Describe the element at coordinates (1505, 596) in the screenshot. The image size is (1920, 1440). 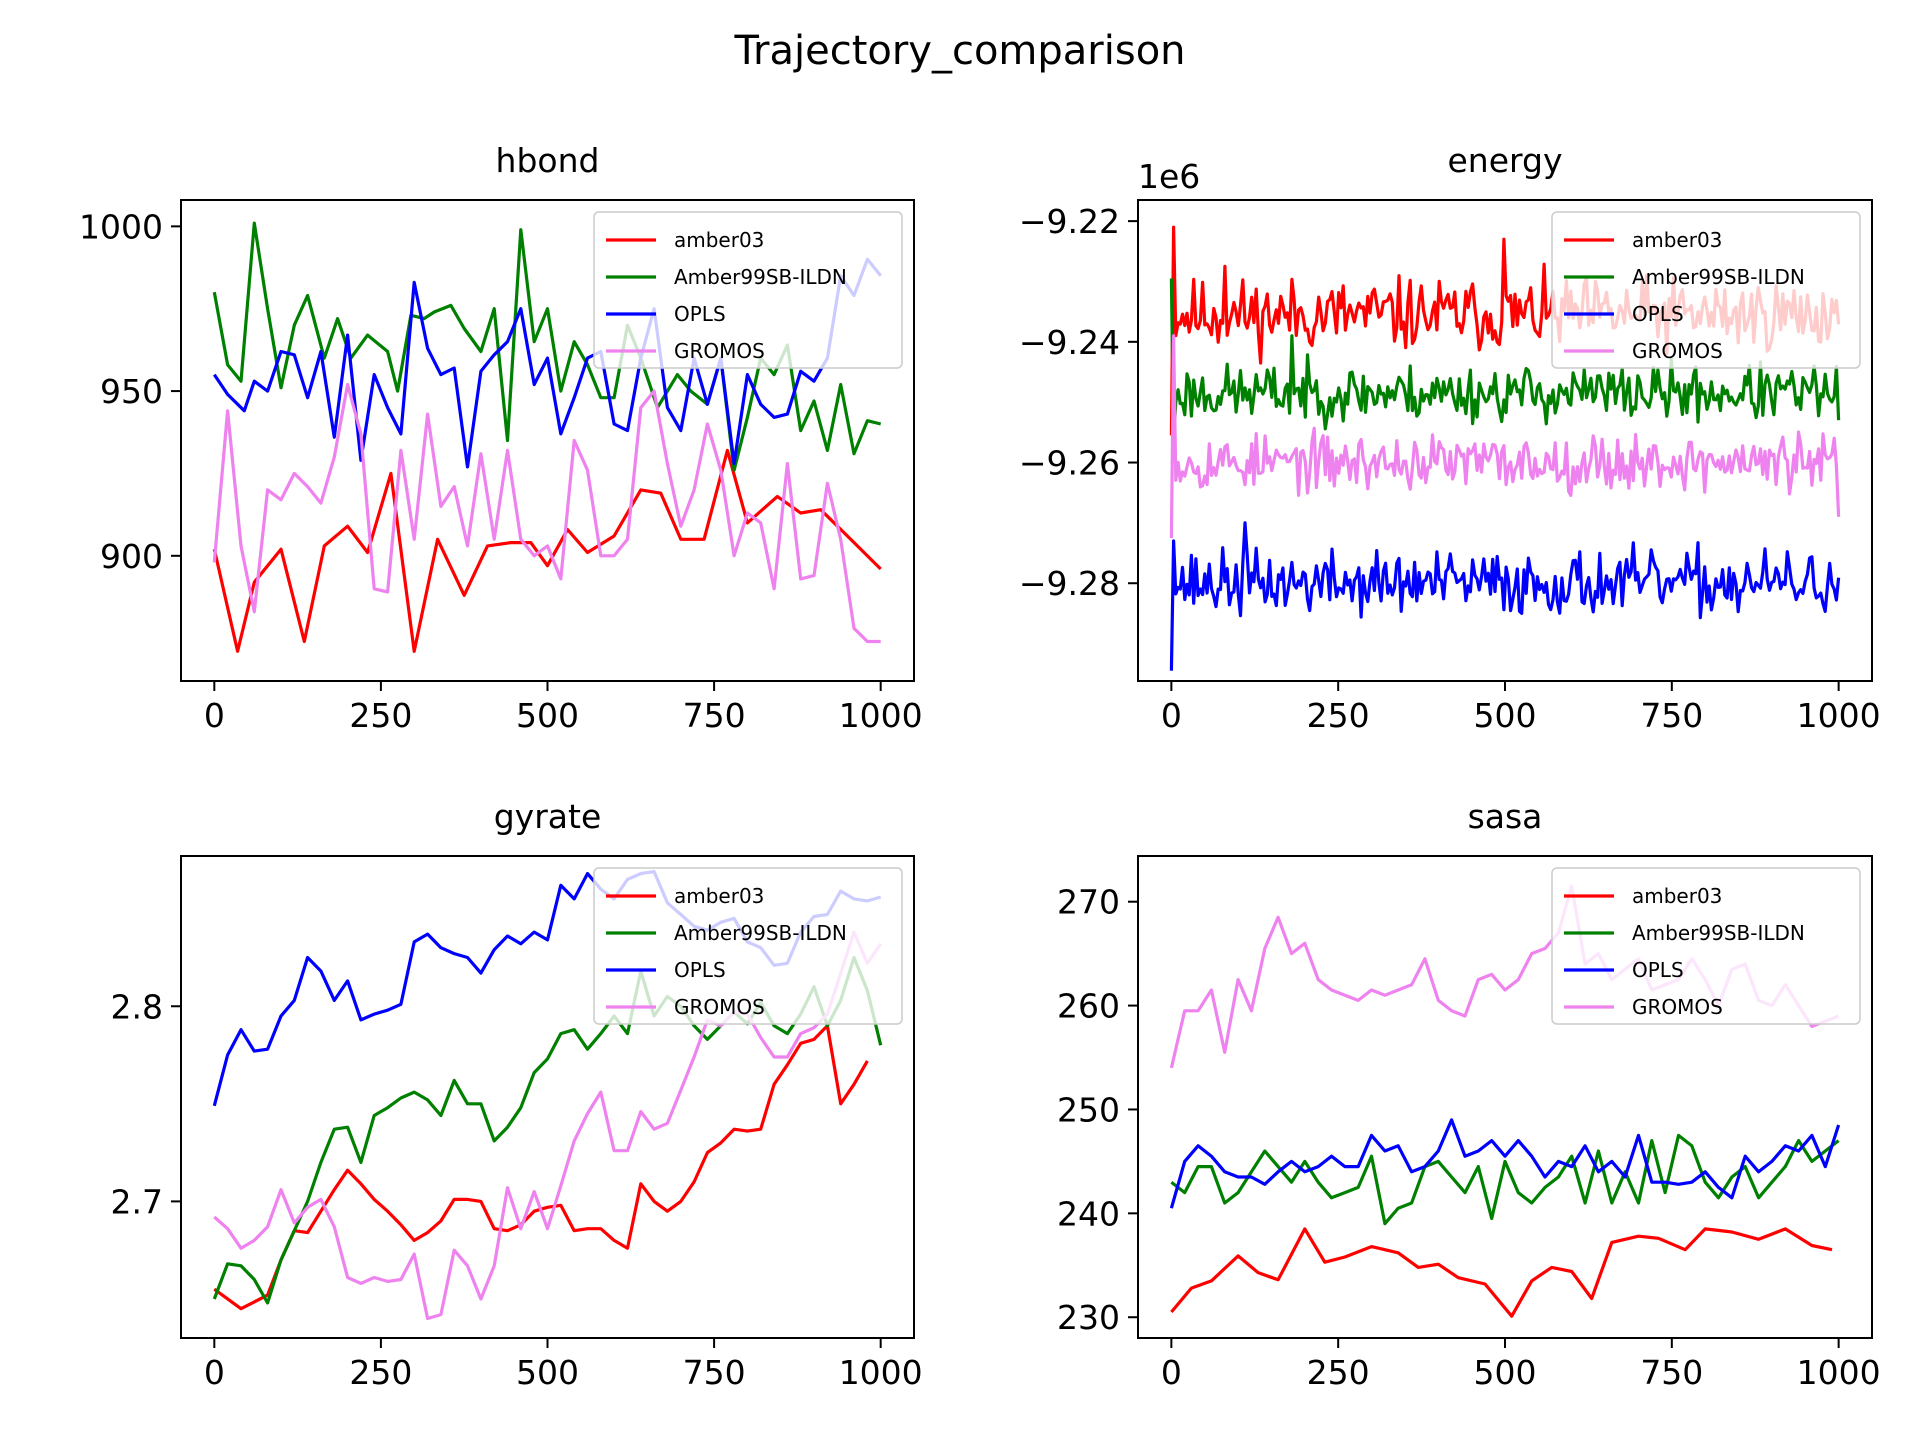
I see `energy-series-opls` at that location.